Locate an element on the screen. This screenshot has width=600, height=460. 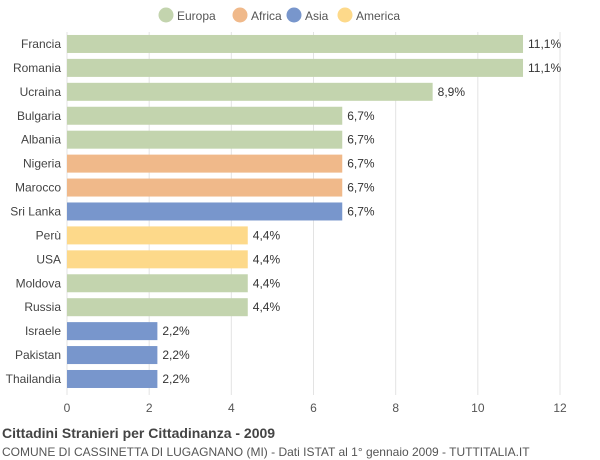
x-tick-label-6: 6 is located at coordinates (313, 408).